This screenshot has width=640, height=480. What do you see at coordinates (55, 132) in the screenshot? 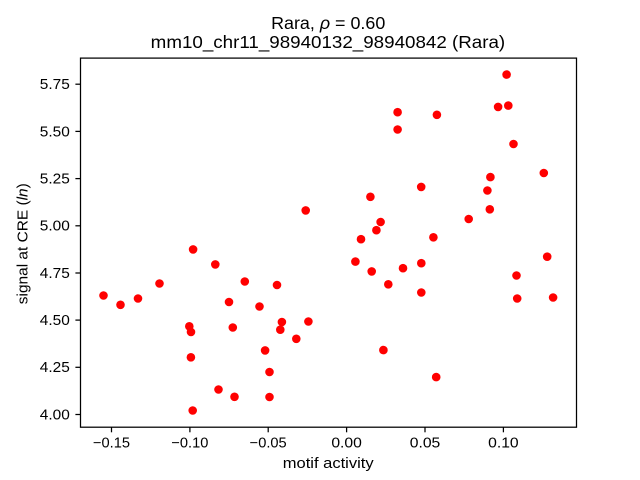
I see `svg-text: 5.50` at bounding box center [55, 132].